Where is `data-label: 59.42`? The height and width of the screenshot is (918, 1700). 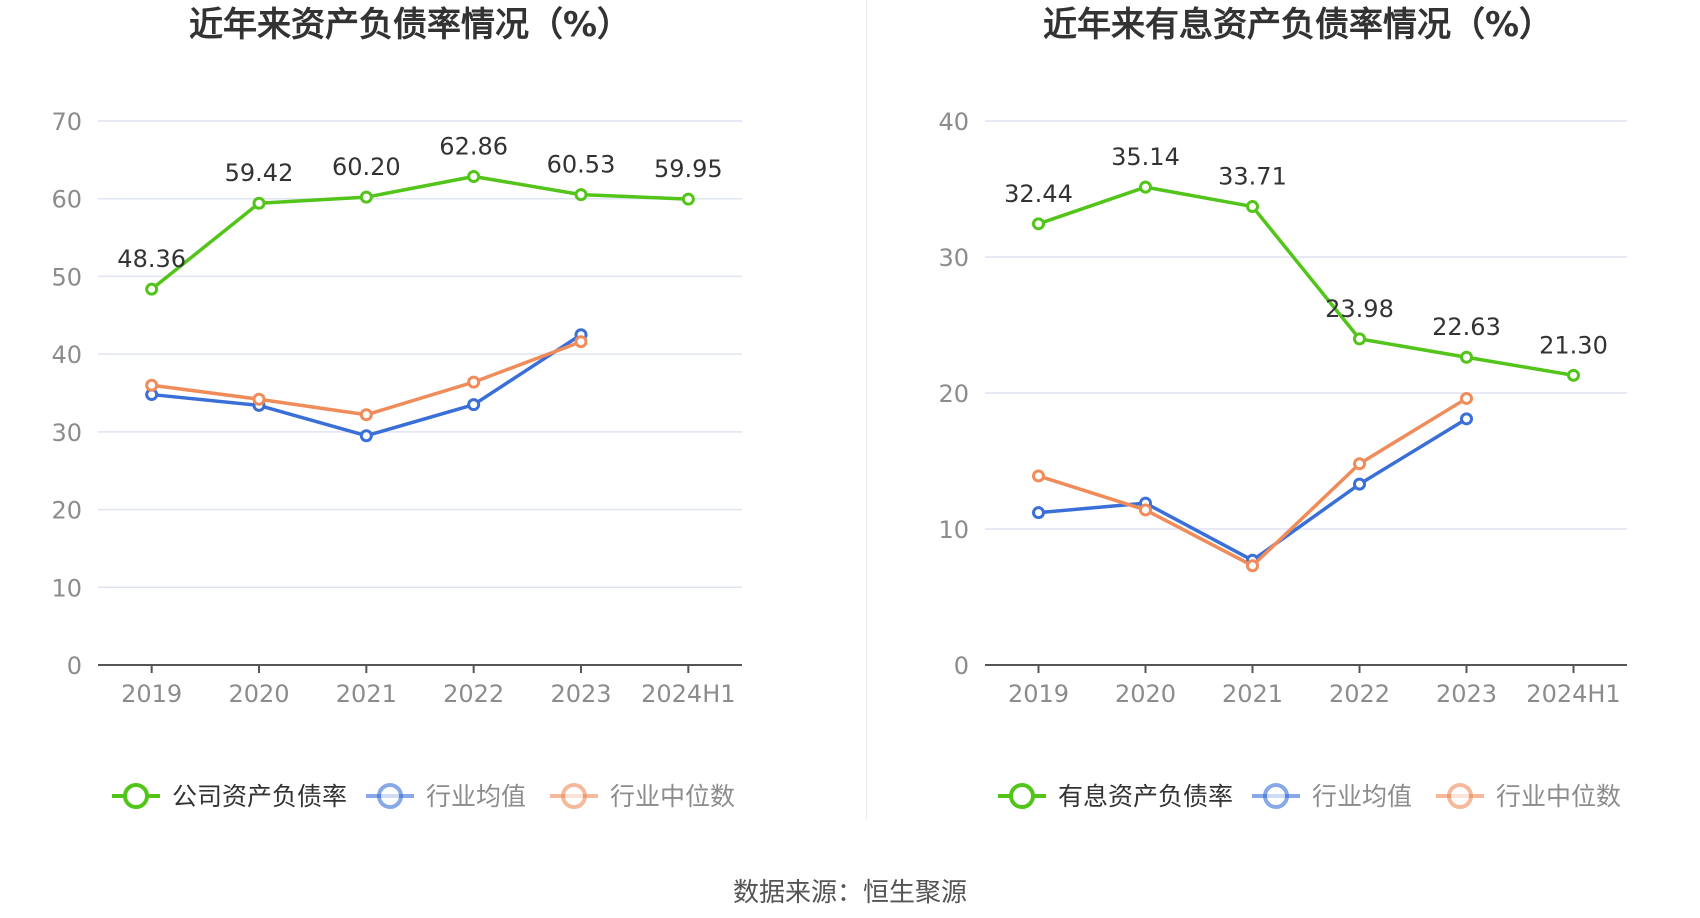
data-label: 59.42 is located at coordinates (259, 173).